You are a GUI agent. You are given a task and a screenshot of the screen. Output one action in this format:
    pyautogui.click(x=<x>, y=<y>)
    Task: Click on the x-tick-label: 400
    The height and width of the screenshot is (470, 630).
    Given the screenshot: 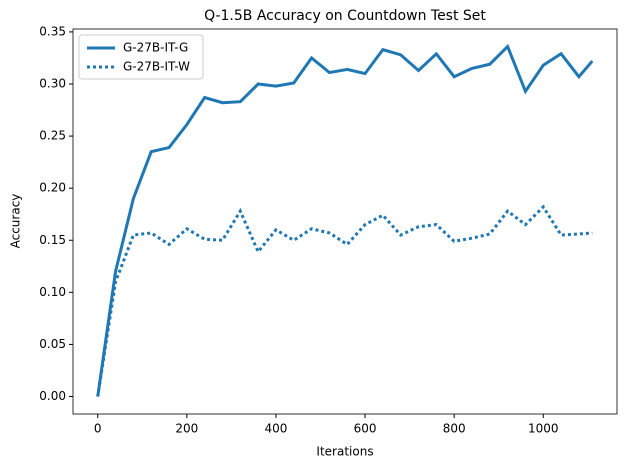 What is the action you would take?
    pyautogui.click(x=275, y=429)
    